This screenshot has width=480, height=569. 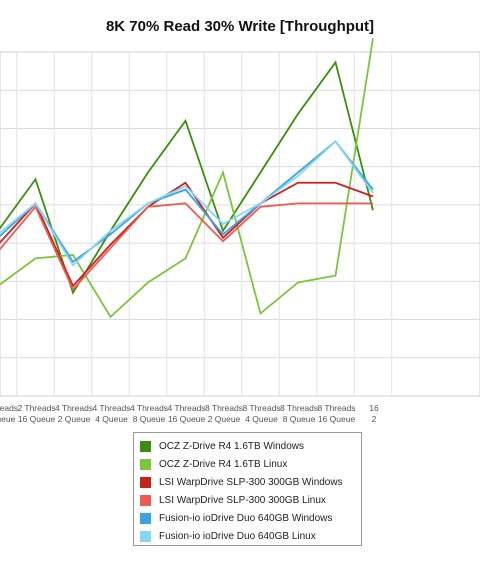 I want to click on legend-label: Fusion-io ioDrive Duo 640GB Linux, so click(x=237, y=536).